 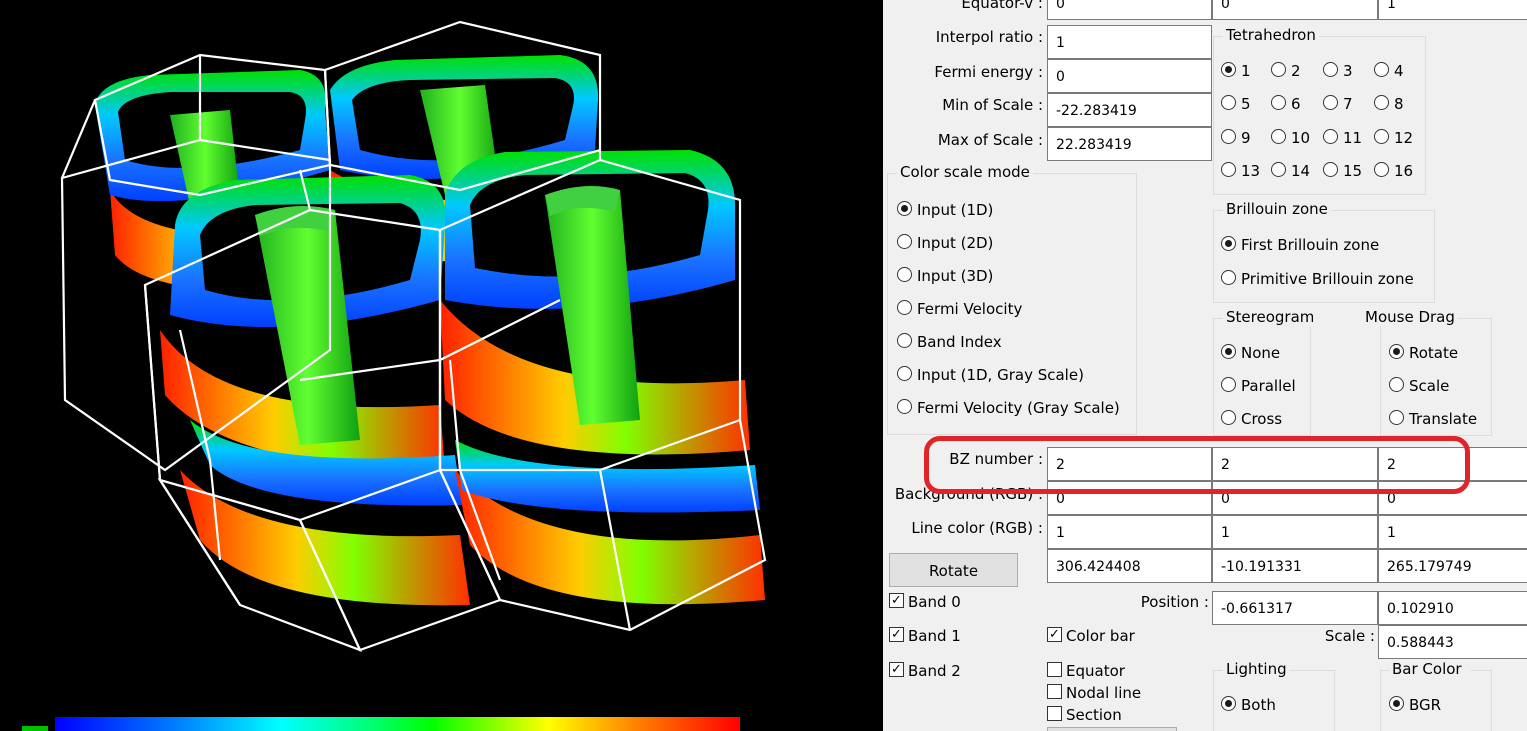 I want to click on equator-checkbox: Equator, so click(x=1086, y=671).